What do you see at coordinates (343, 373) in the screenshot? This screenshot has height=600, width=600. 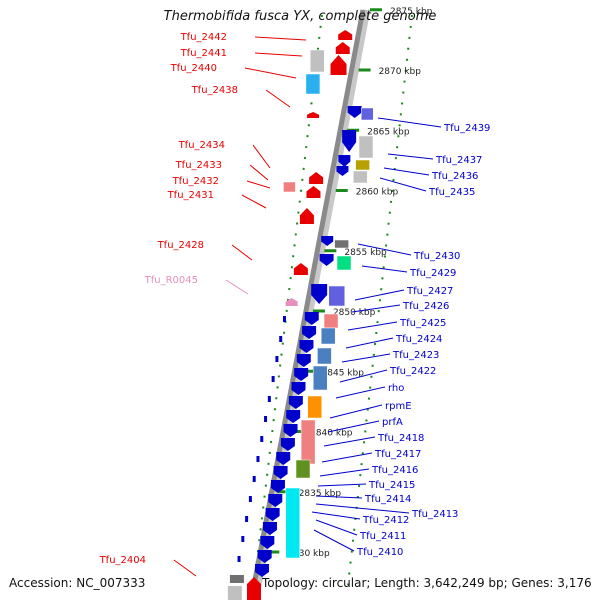 I see `scale-tick-label: 2845 kbp` at bounding box center [343, 373].